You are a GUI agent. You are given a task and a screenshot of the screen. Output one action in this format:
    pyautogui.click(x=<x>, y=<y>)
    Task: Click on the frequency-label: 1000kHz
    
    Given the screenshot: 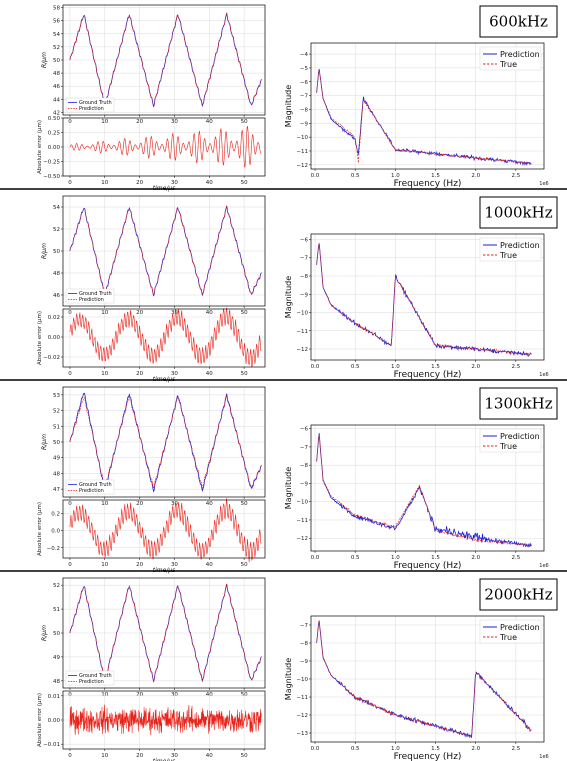 What is the action you would take?
    pyautogui.click(x=518, y=213)
    